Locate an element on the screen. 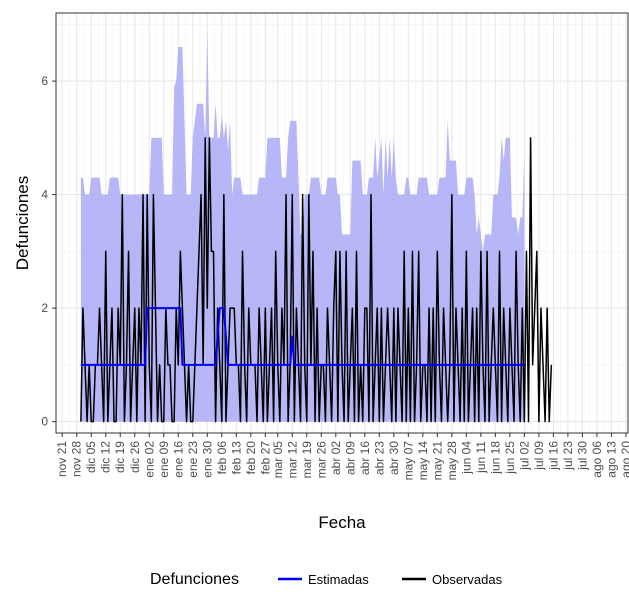 The image size is (629, 599). x-tick-label: abr 16 is located at coordinates (365, 458).